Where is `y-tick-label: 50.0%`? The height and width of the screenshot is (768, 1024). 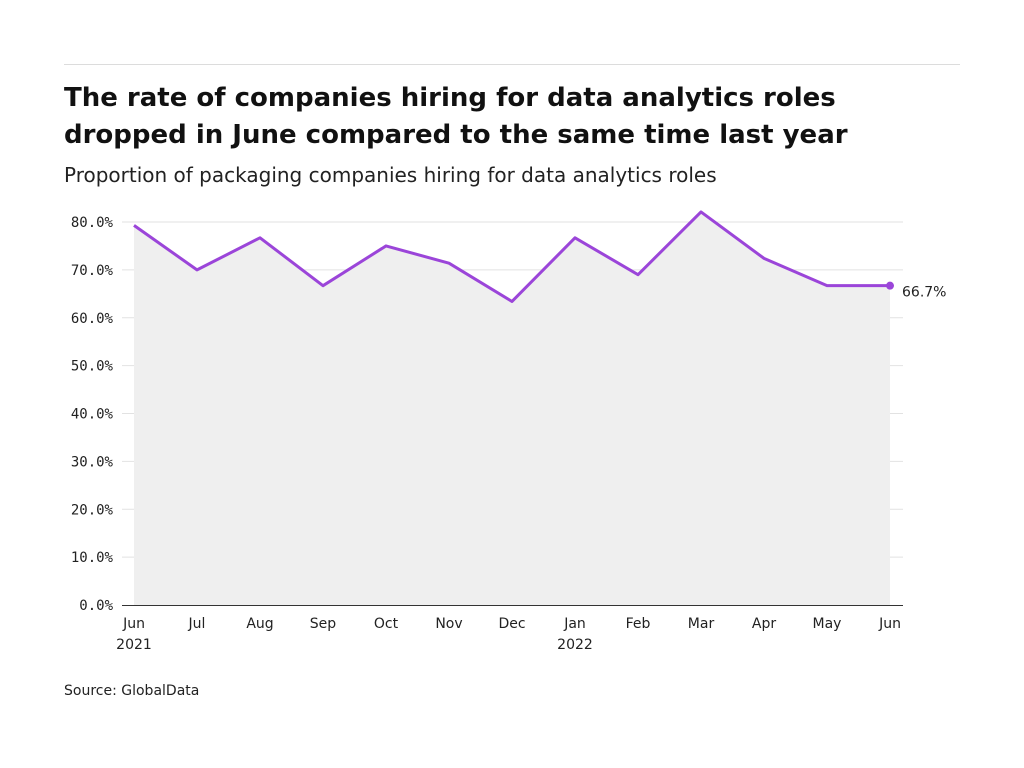 y-tick-label: 50.0% is located at coordinates (92, 367).